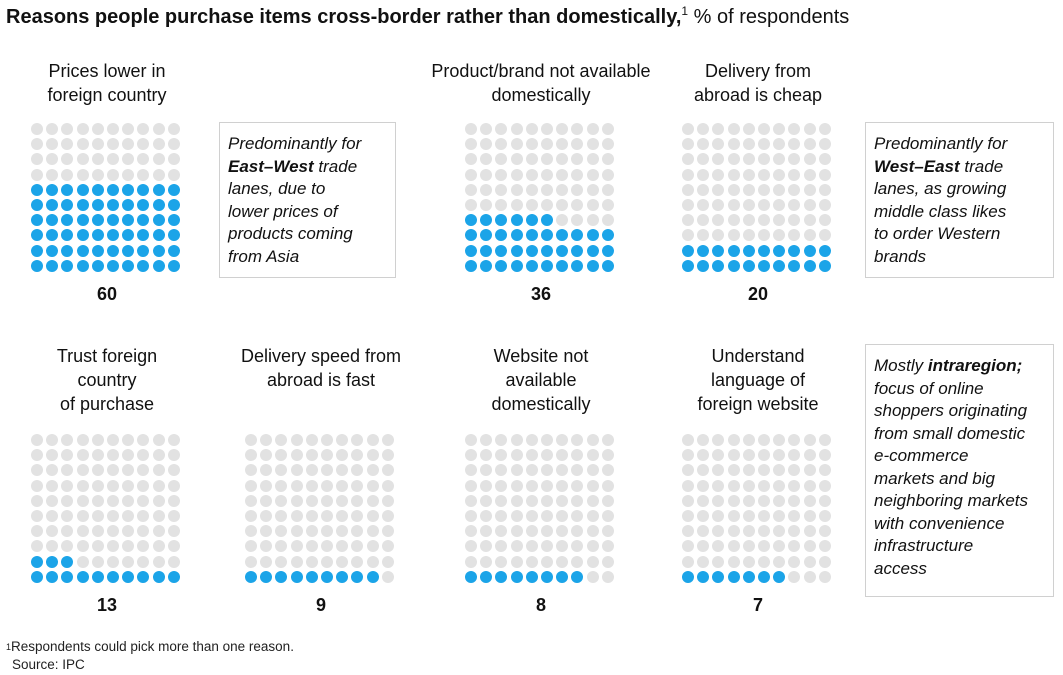 The width and height of the screenshot is (1063, 675). Describe the element at coordinates (950, 433) in the screenshot. I see `note-text: from small domestic` at that location.